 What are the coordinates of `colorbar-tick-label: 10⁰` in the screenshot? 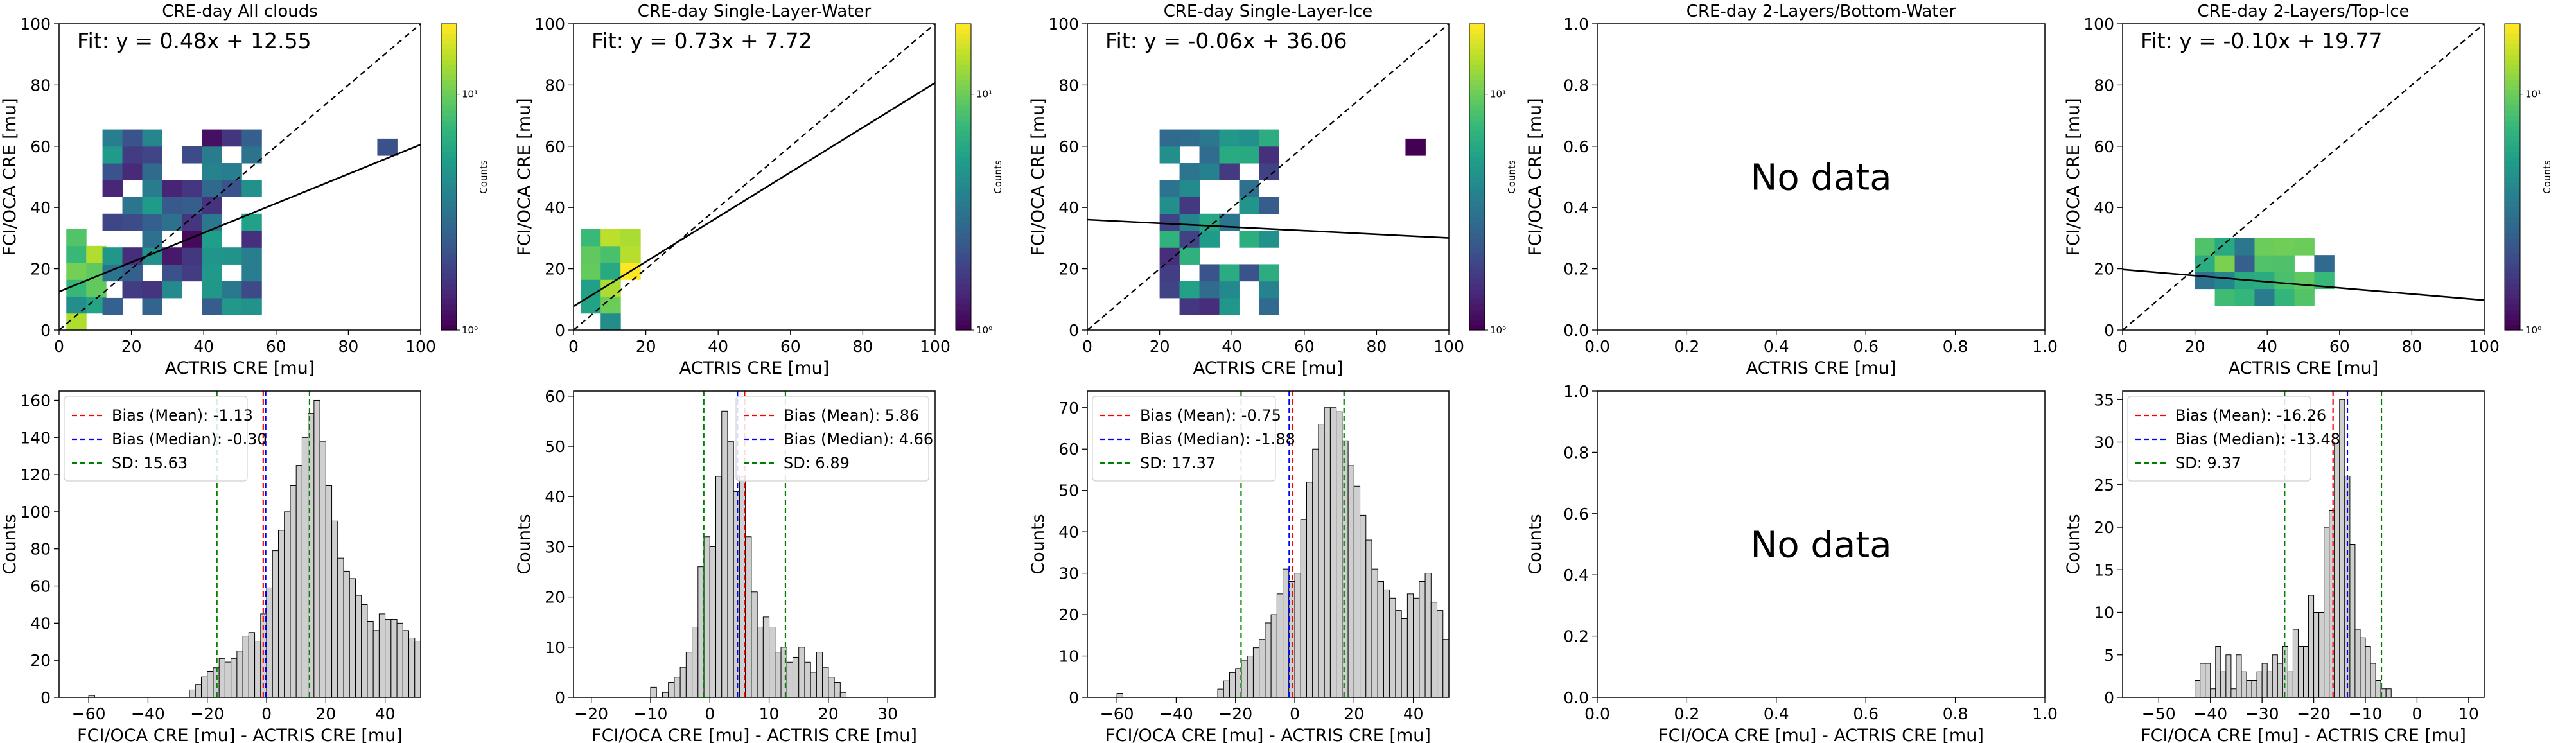 It's located at (1498, 330).